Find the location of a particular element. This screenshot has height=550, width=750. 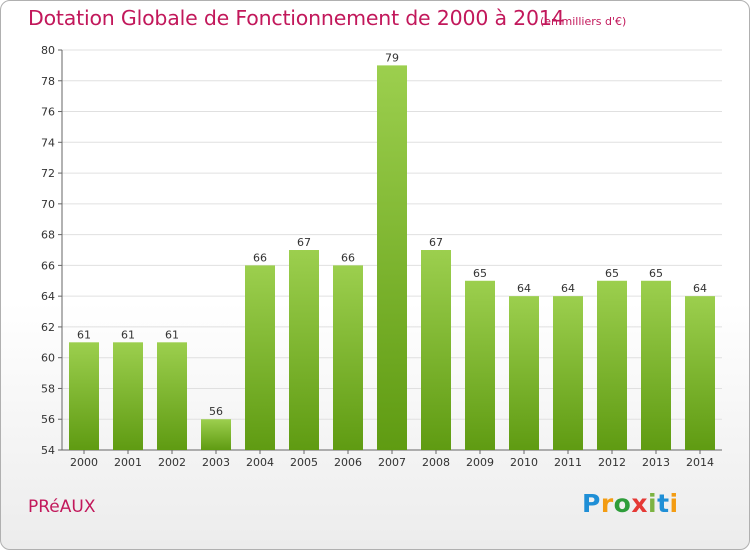

y-tick-label: 54 is located at coordinates (48, 450).